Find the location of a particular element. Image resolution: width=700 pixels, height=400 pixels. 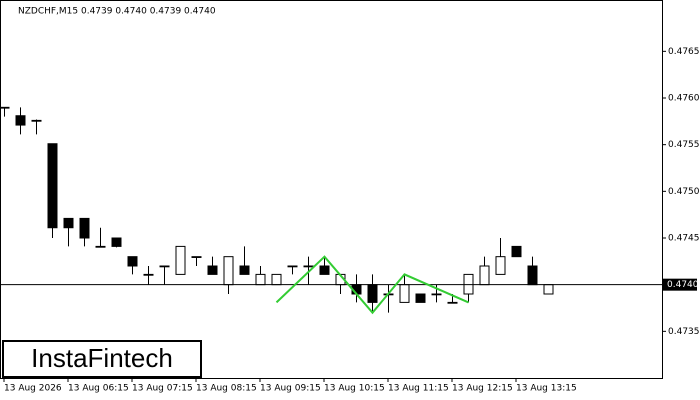

y-tick-label: 0.4745 is located at coordinates (684, 239).